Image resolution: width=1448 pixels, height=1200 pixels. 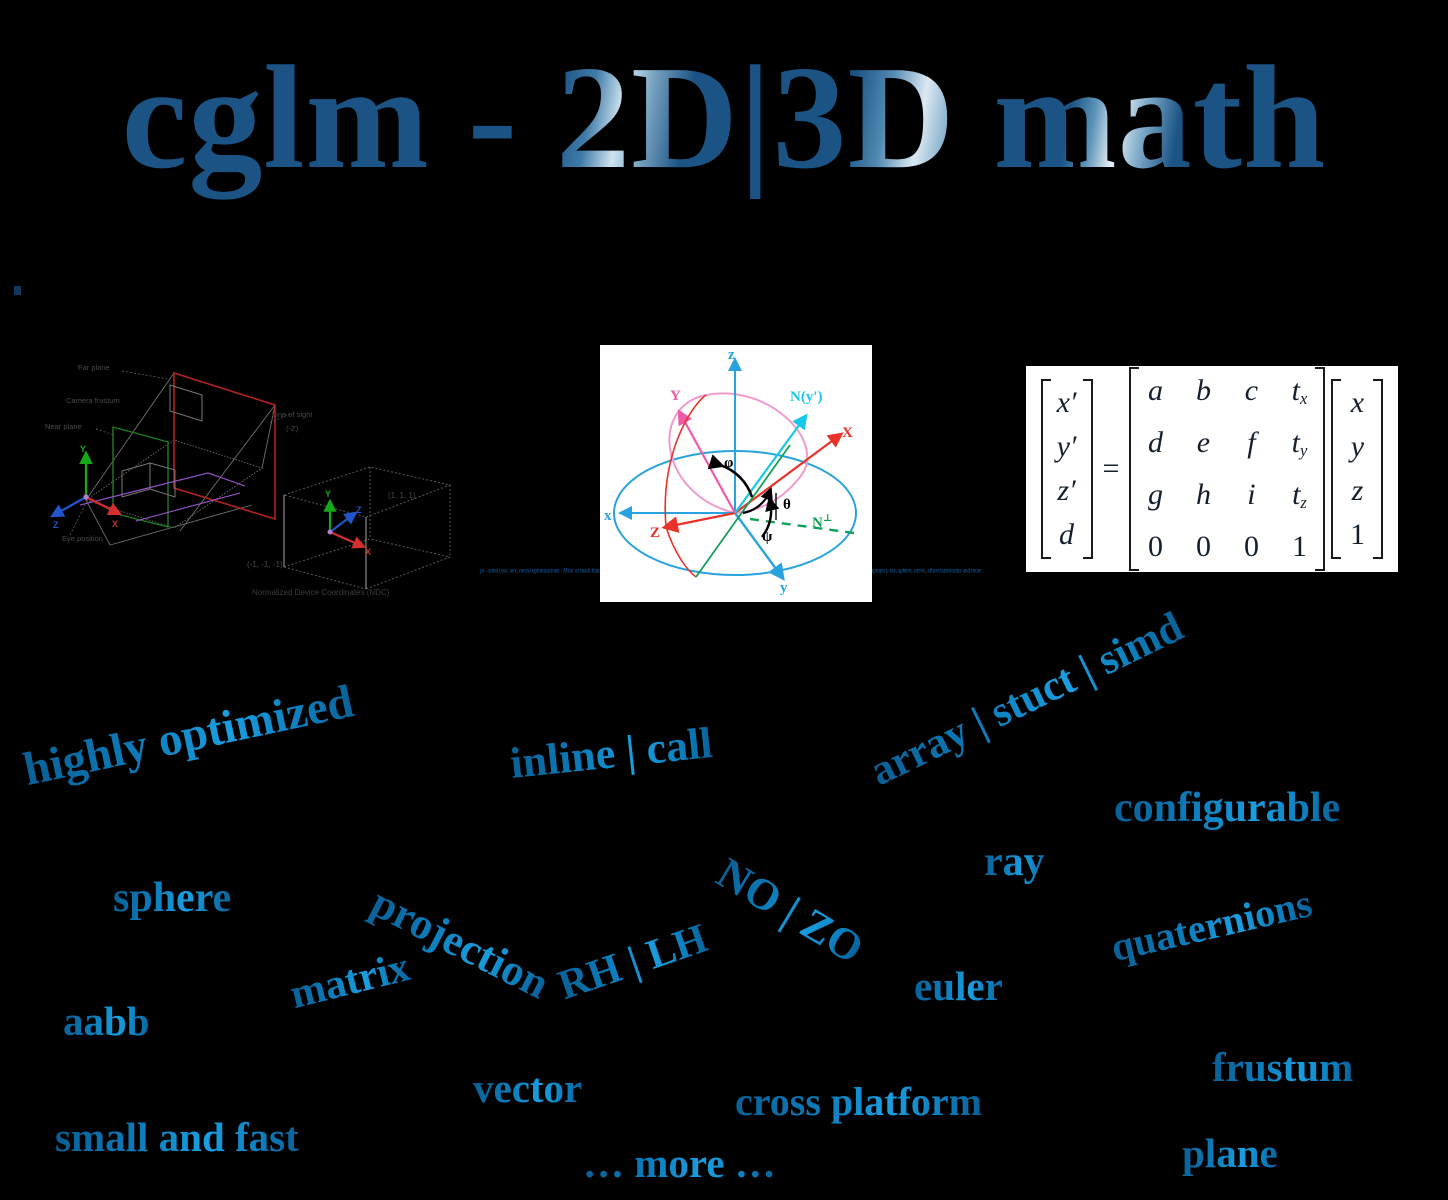 What do you see at coordinates (292, 414) in the screenshot?
I see `line-of-sight-label: Line of sight` at bounding box center [292, 414].